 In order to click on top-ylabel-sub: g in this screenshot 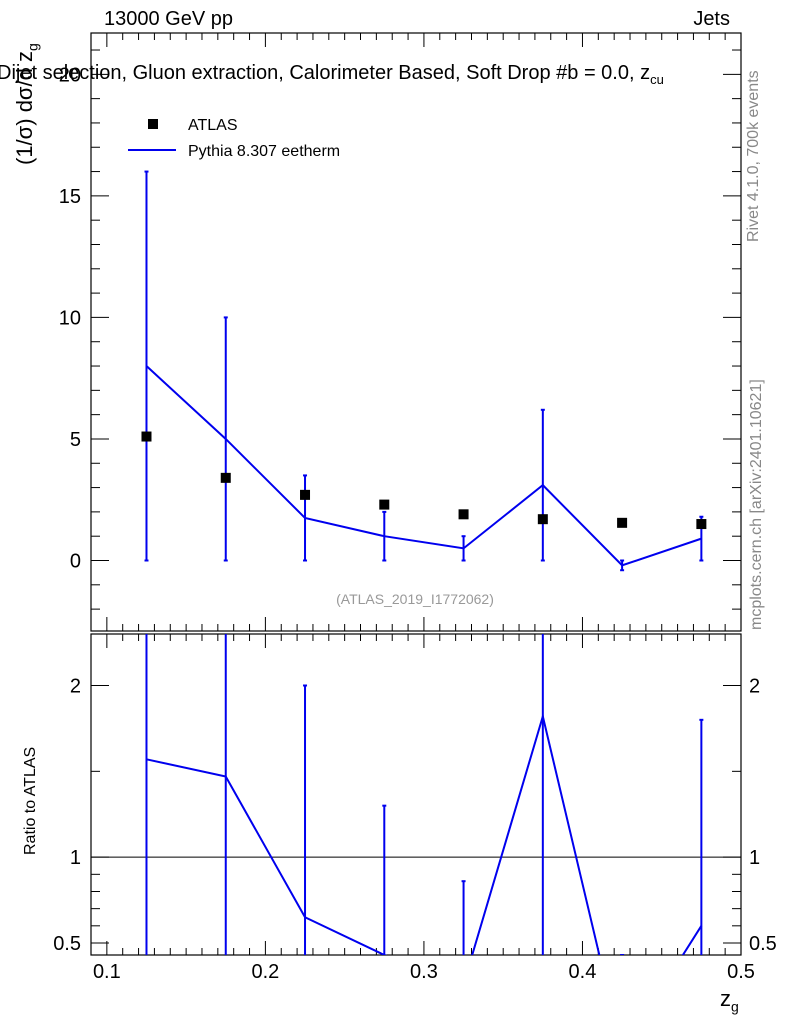, I will do `click(32, 47)`.